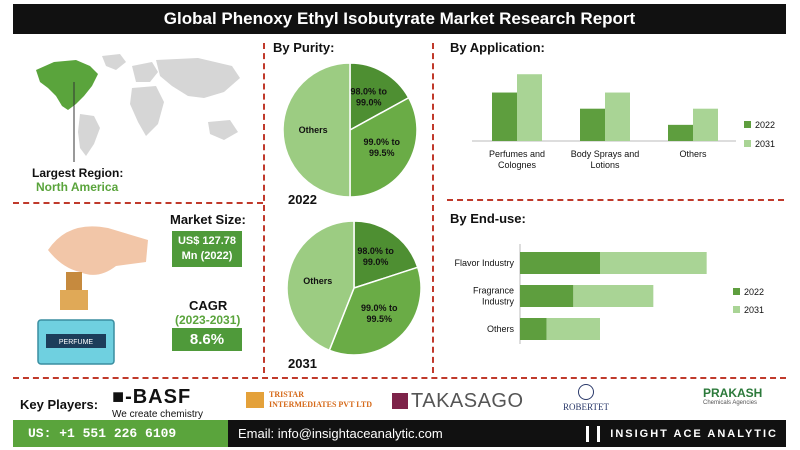  I want to click on africa-shape, so click(147, 111).